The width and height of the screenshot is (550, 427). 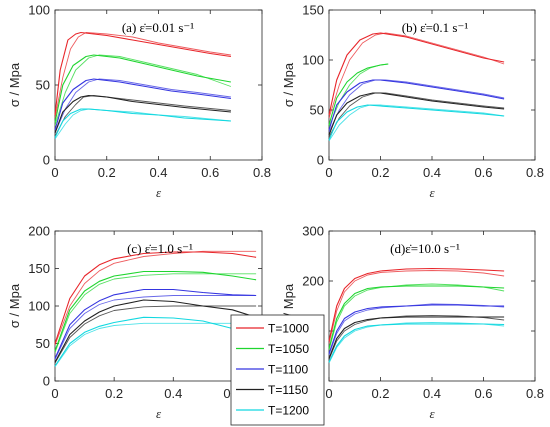 I want to click on panel-annotation: (c) ε̇=1.0 s⁻¹, so click(x=160, y=248).